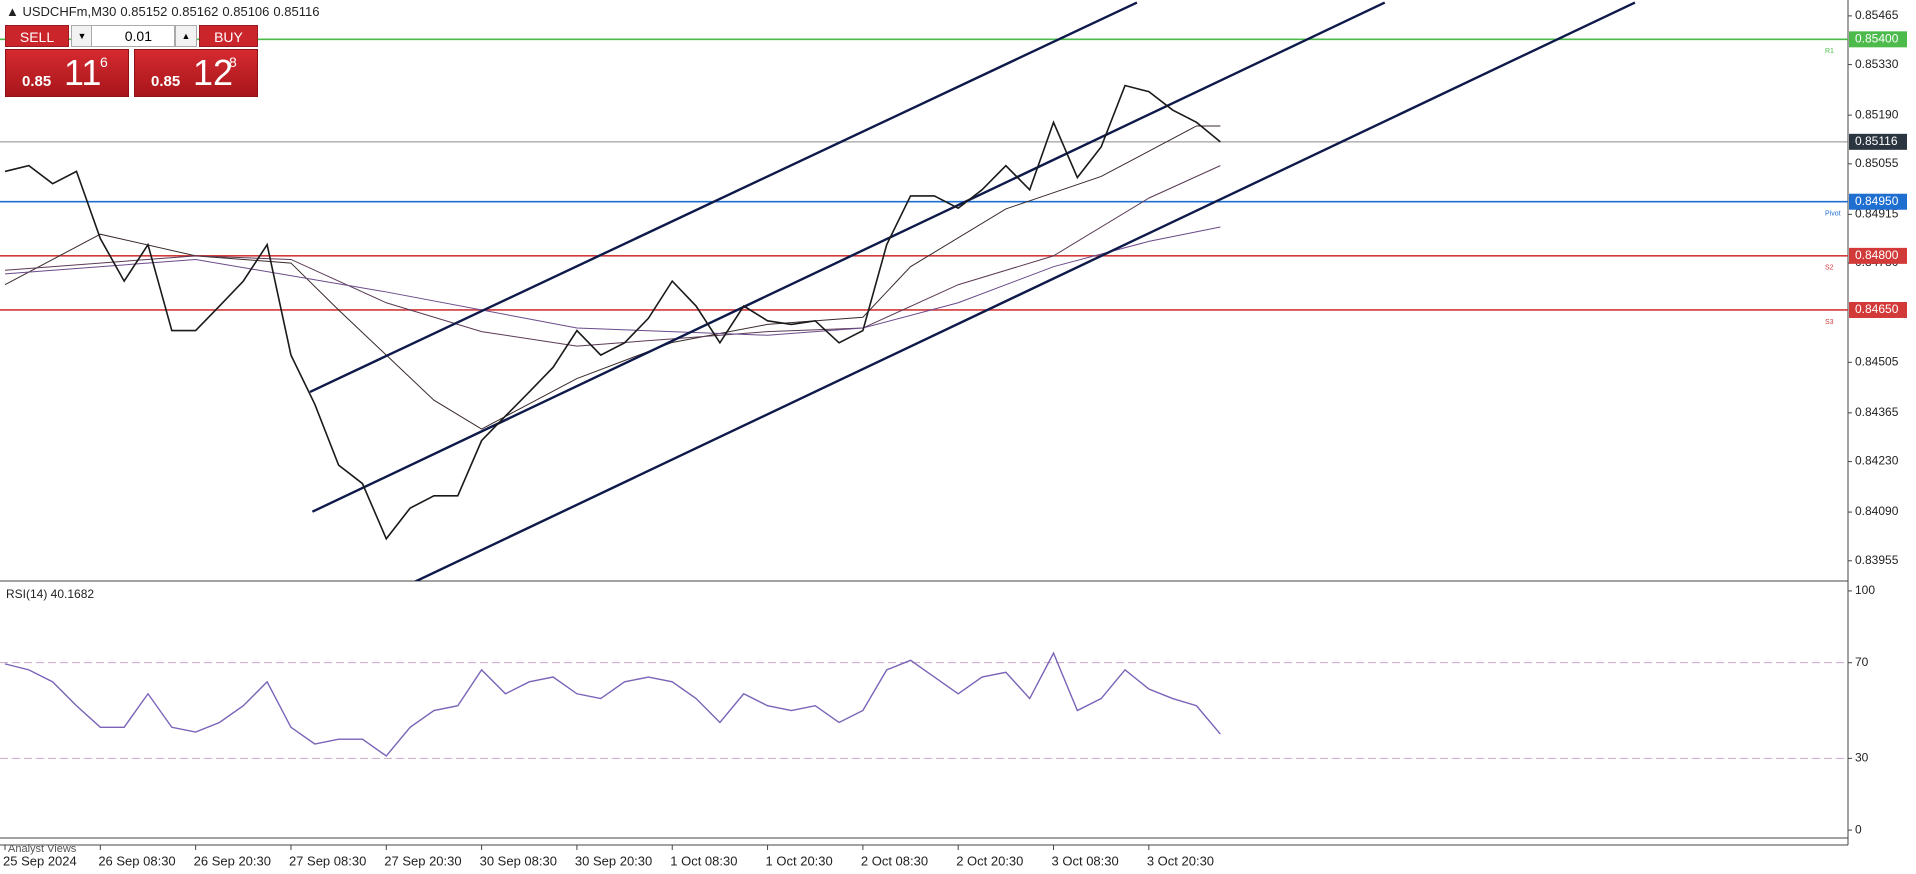 The image size is (1916, 874). I want to click on price-line, so click(612, 704).